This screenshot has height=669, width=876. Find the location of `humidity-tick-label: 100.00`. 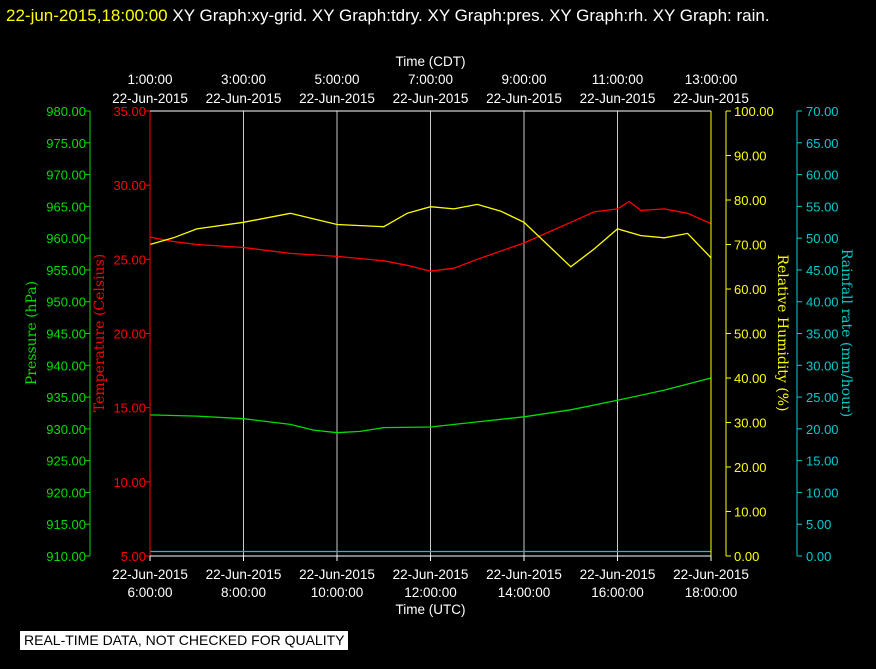

humidity-tick-label: 100.00 is located at coordinates (754, 111).